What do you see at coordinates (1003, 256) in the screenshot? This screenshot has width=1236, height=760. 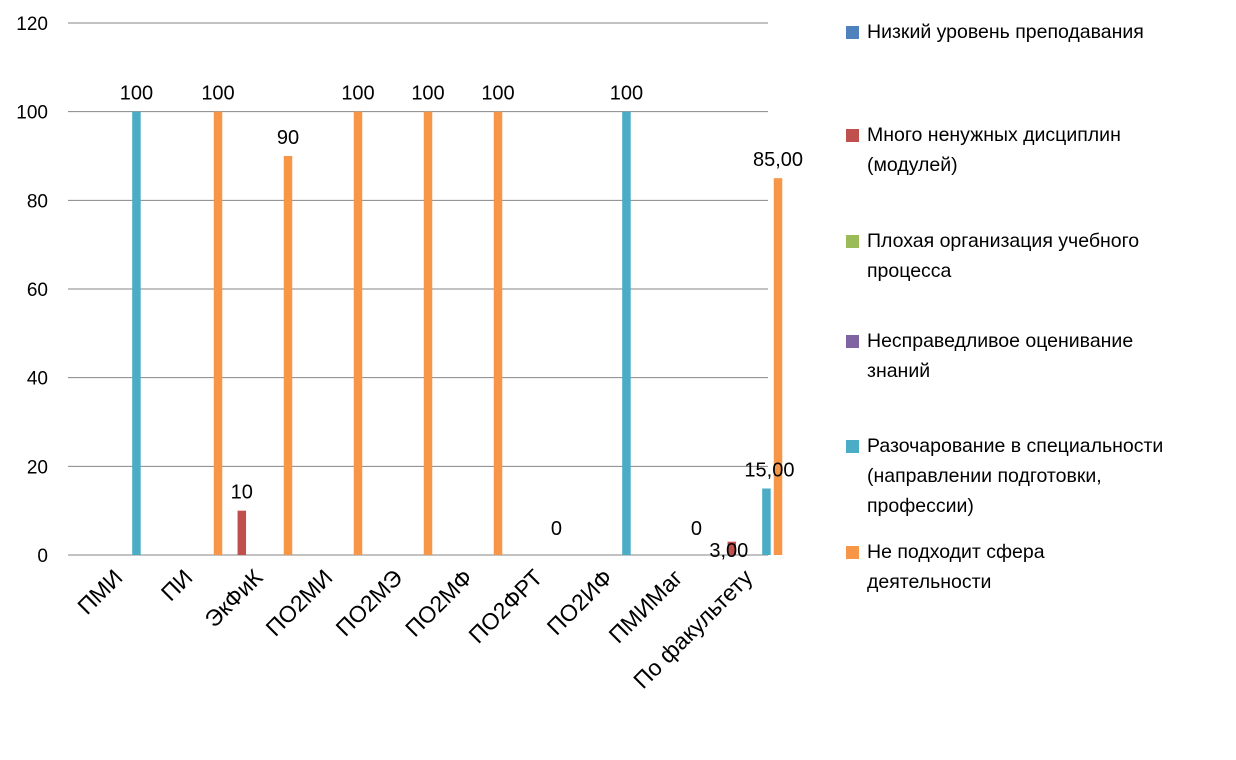 I see `legend-label: Плохая организация учебного процесса` at bounding box center [1003, 256].